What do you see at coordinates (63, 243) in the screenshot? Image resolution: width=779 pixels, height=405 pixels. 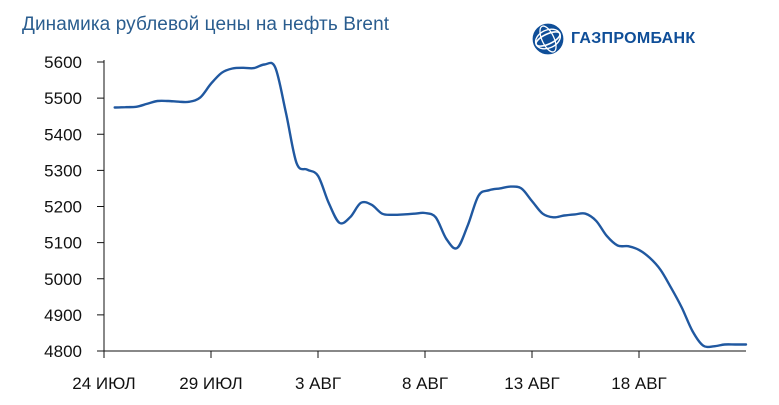 I see `y-tick-label: 5100` at bounding box center [63, 243].